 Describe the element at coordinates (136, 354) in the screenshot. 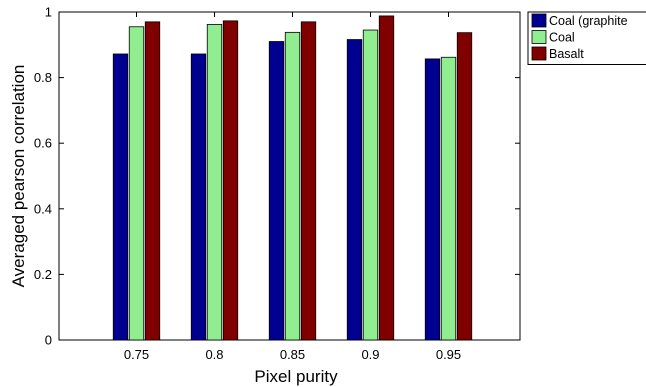

I see `x-tick-label: 0.75` at that location.